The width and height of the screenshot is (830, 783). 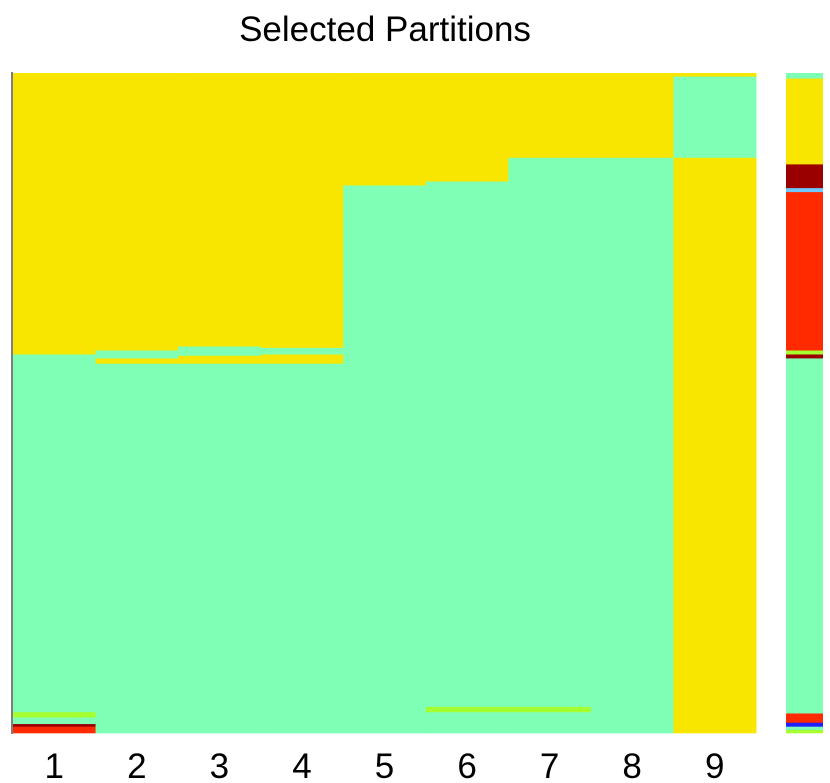 I want to click on heatmap-cell-col9-seg0, so click(x=715, y=445).